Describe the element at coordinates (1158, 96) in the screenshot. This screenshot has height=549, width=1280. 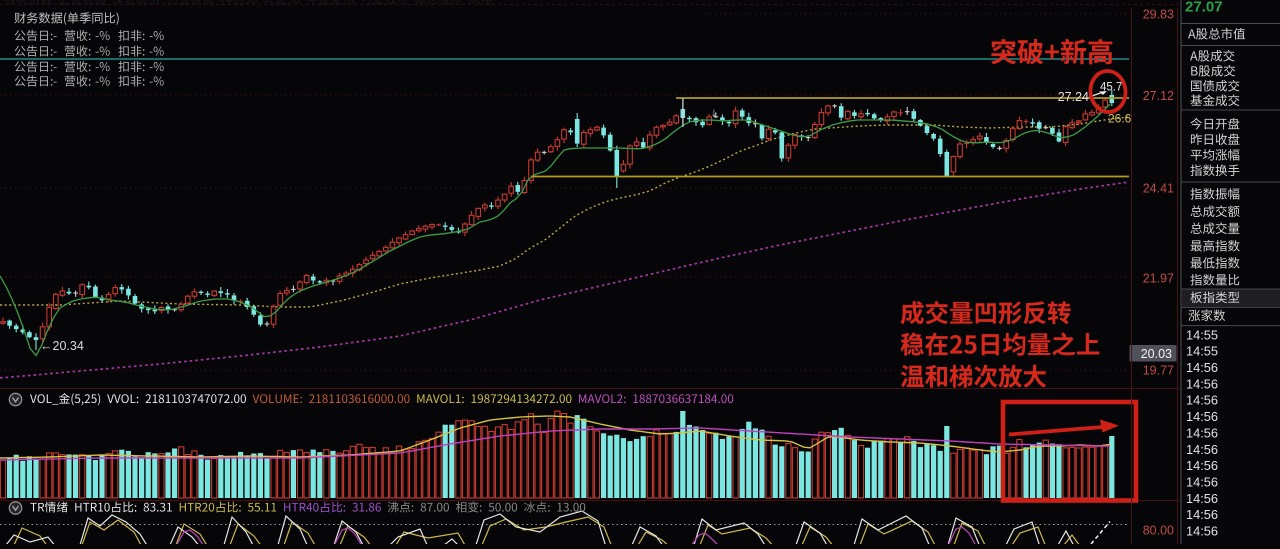
I see `svg-text: 27.12` at that location.